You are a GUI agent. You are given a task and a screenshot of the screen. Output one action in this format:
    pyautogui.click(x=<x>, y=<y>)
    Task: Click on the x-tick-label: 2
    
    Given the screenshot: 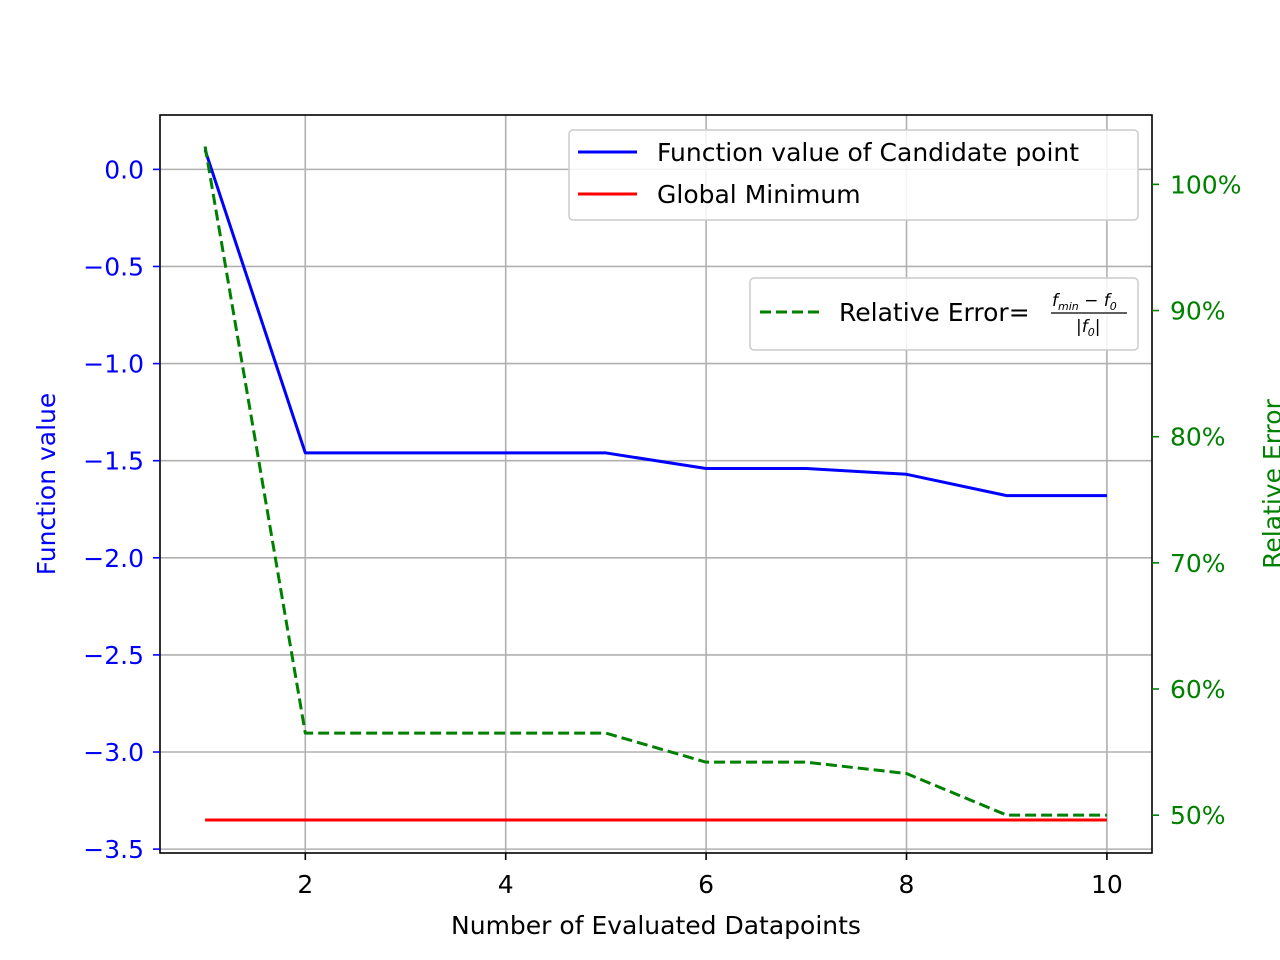 What is the action you would take?
    pyautogui.click(x=305, y=884)
    